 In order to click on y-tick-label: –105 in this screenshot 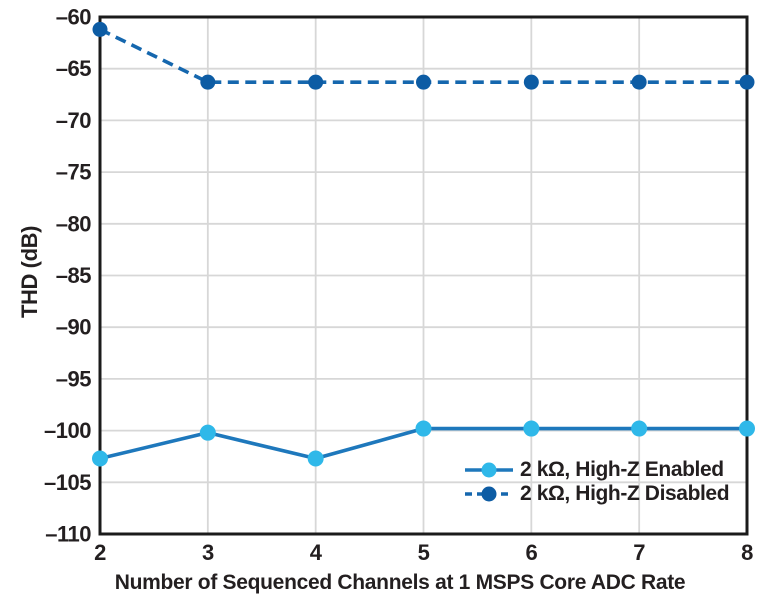, I will do `click(67, 482)`.